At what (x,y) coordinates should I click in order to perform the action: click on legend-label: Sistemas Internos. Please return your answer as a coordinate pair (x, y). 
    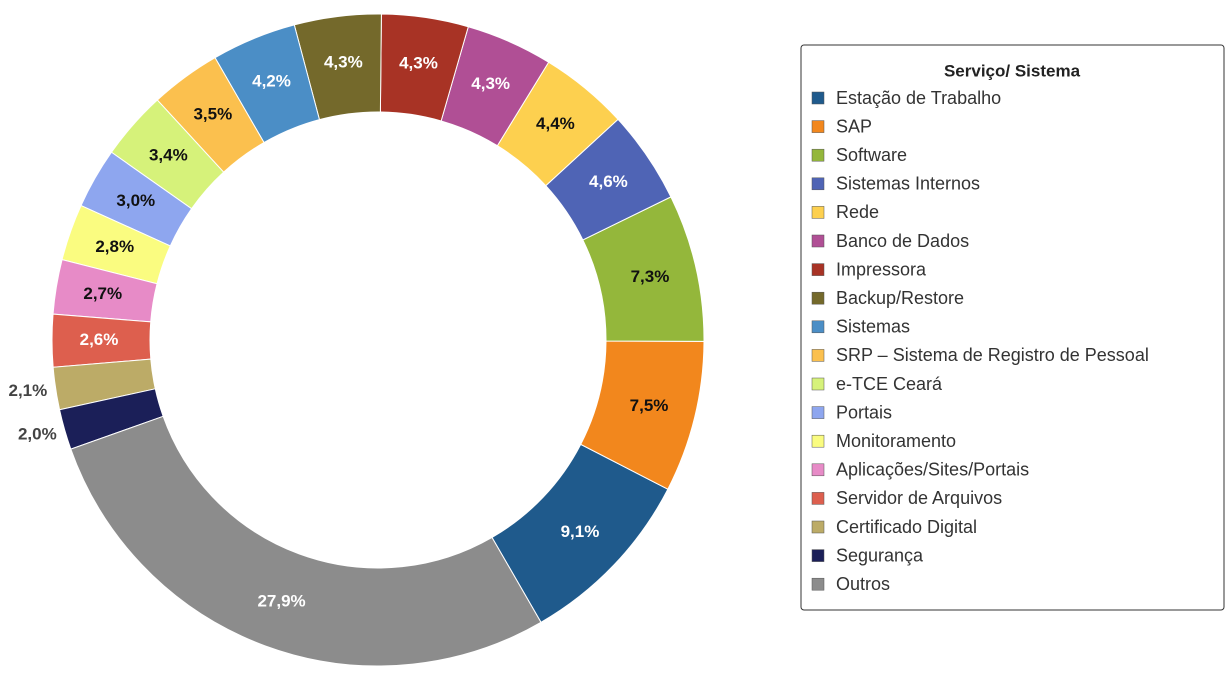
    Looking at the image, I should click on (908, 184).